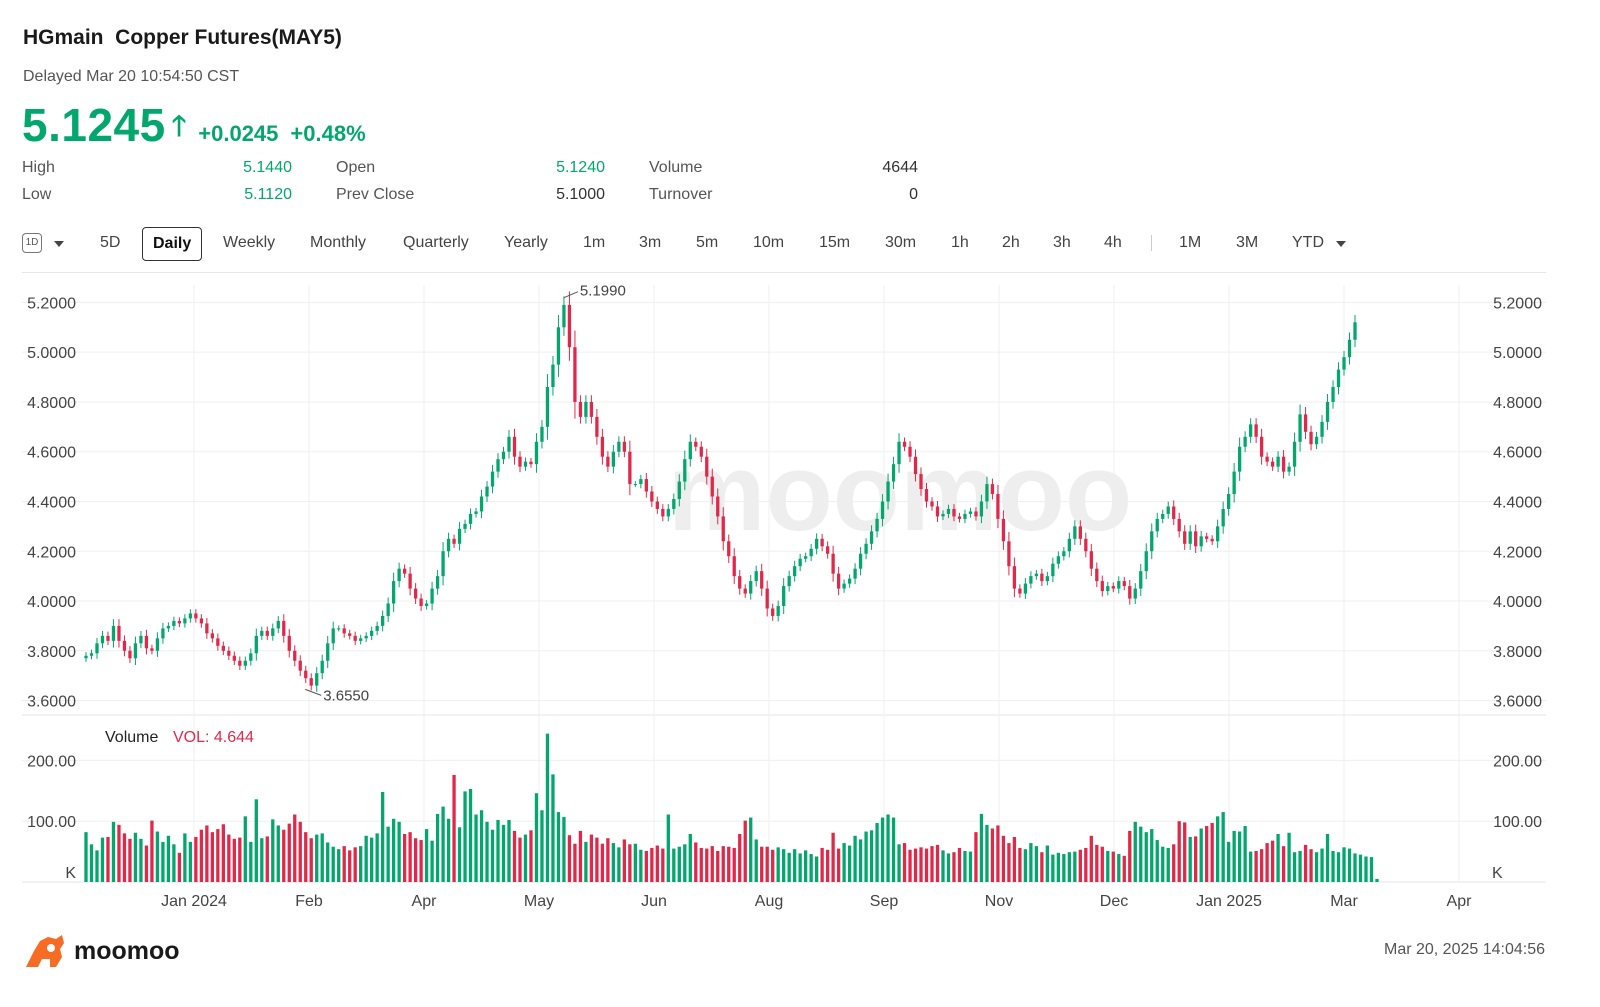 Image resolution: width=1600 pixels, height=1007 pixels. Describe the element at coordinates (526, 242) in the screenshot. I see `period-yearly: Yearly` at that location.